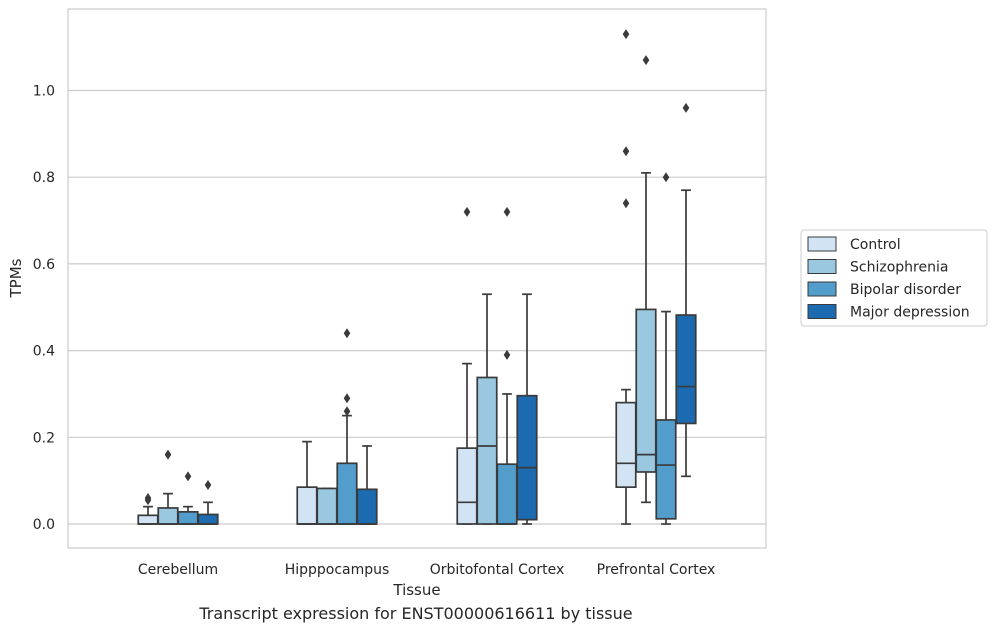 Image resolution: width=997 pixels, height=634 pixels. What do you see at coordinates (44, 309) in the screenshot?
I see `y-tick-labels: 0.0 0.2 0.4 0.6 0.8 1.0` at bounding box center [44, 309].